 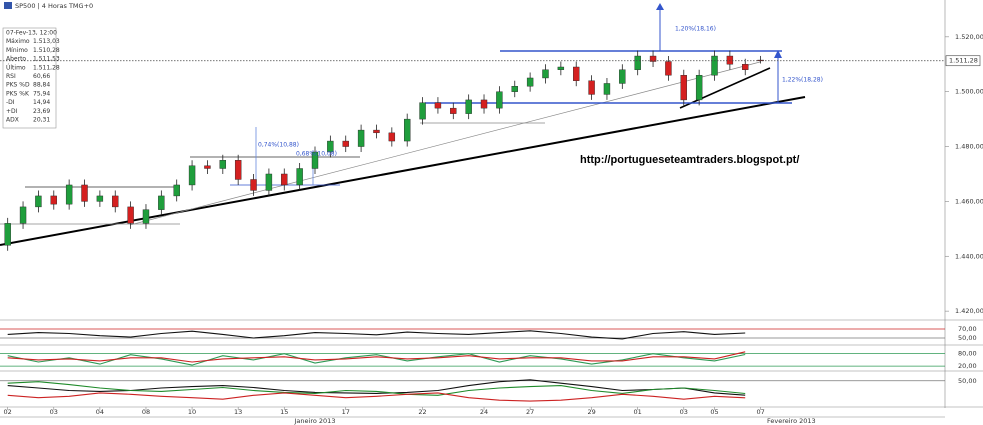 What do you see at coordinates (802, 80) in the screenshot?
I see `measure-label: 1,22%(18,28)` at bounding box center [802, 80].